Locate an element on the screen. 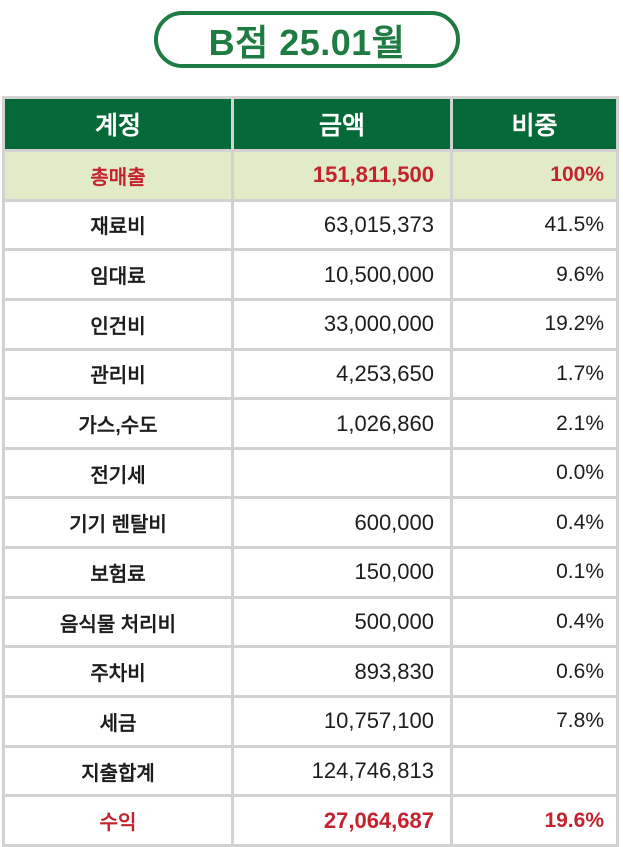 The image size is (623, 847). column-header-share: 비중 is located at coordinates (534, 124).